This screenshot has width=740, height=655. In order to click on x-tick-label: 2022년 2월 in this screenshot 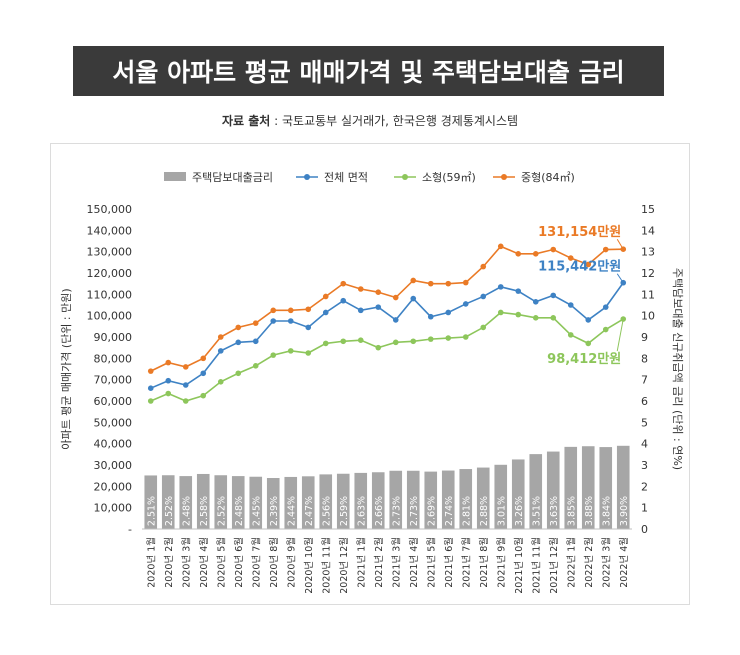, I will do `click(589, 562)`.